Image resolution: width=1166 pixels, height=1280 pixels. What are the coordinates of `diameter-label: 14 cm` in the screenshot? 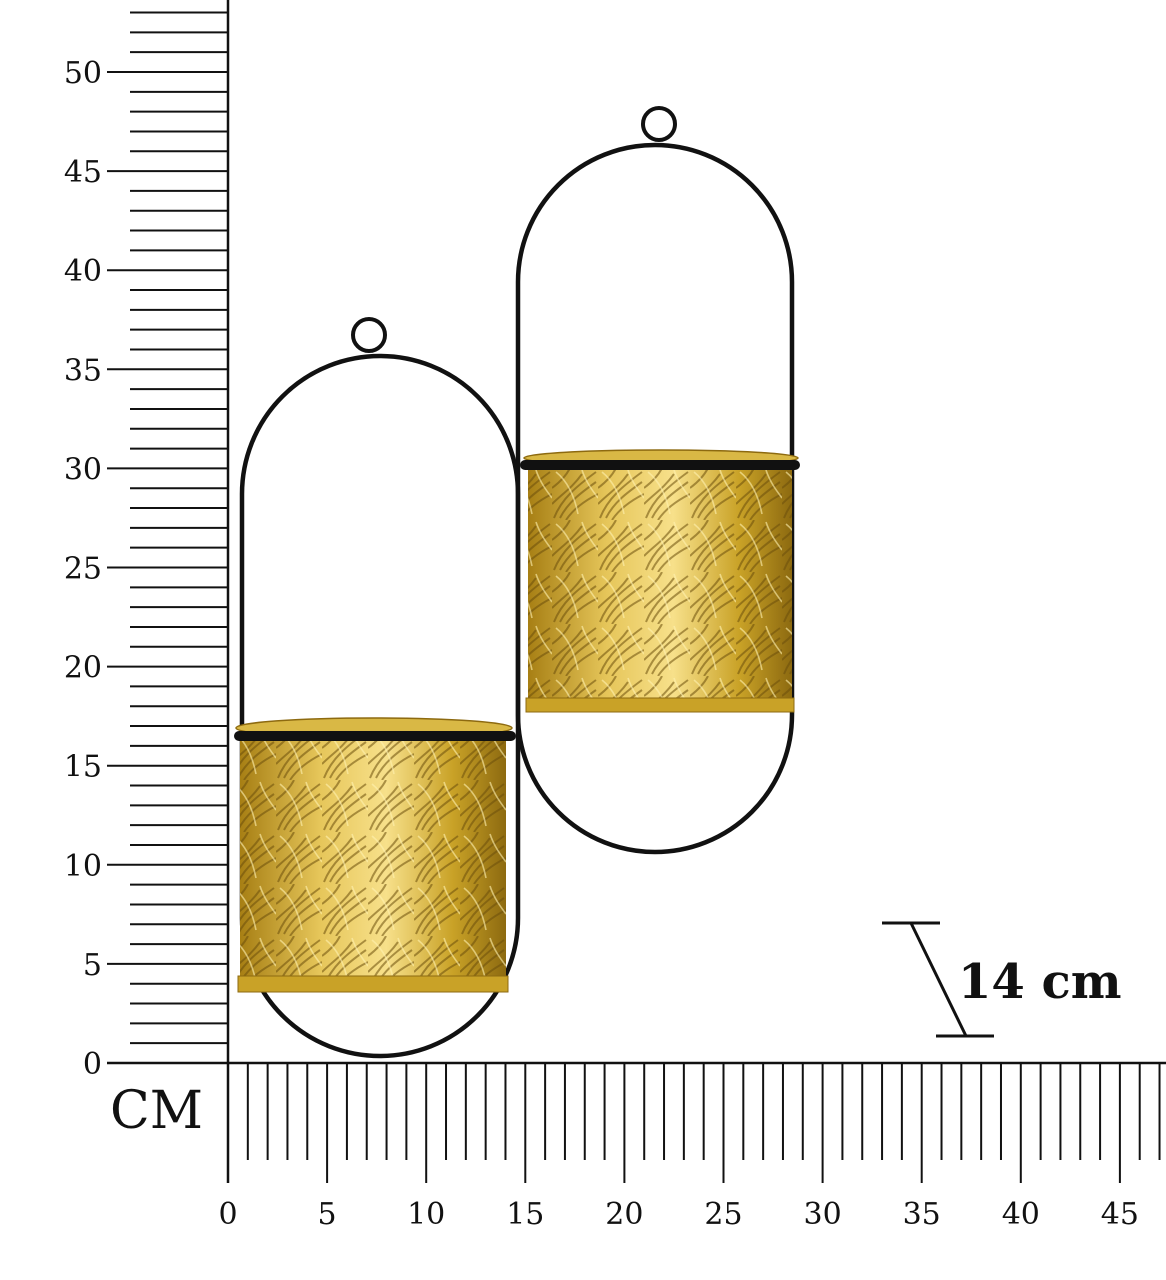 It's located at (1040, 982).